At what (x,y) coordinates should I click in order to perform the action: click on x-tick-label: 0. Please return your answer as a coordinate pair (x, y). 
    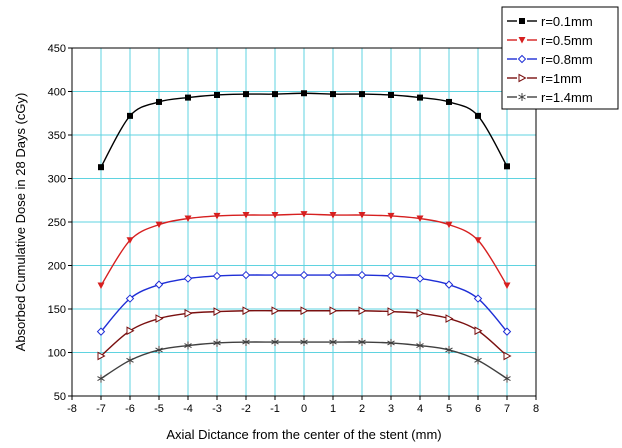
    Looking at the image, I should click on (304, 409).